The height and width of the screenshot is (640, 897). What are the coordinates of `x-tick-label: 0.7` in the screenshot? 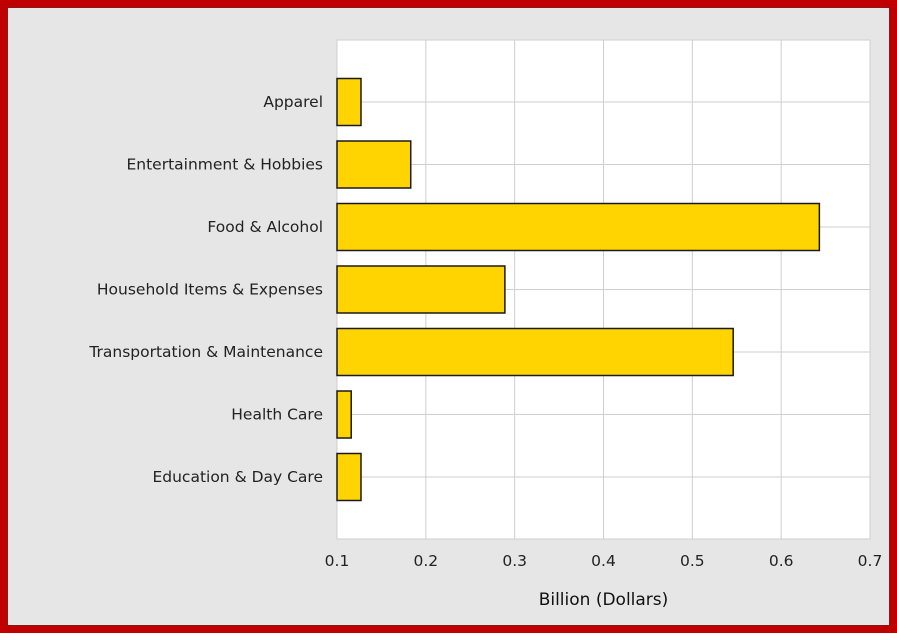 It's located at (870, 561).